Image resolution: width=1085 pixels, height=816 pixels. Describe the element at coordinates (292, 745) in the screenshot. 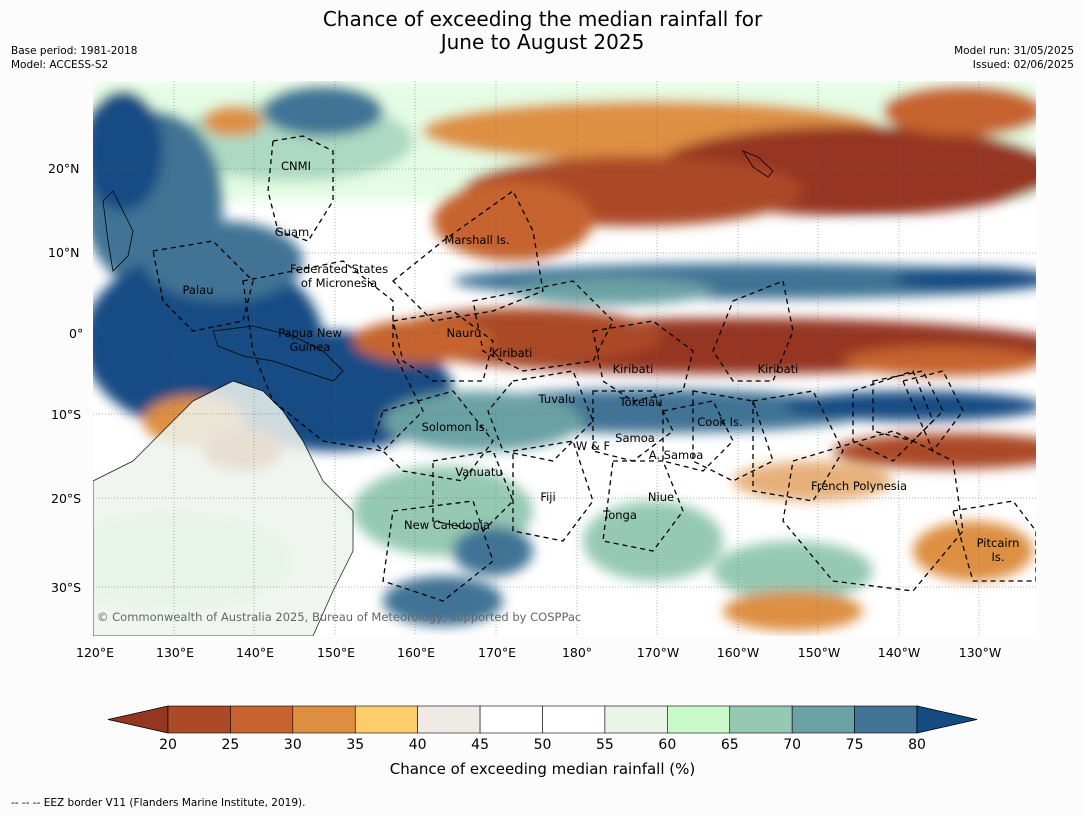

I see `colorbar-tick-label: 30` at that location.